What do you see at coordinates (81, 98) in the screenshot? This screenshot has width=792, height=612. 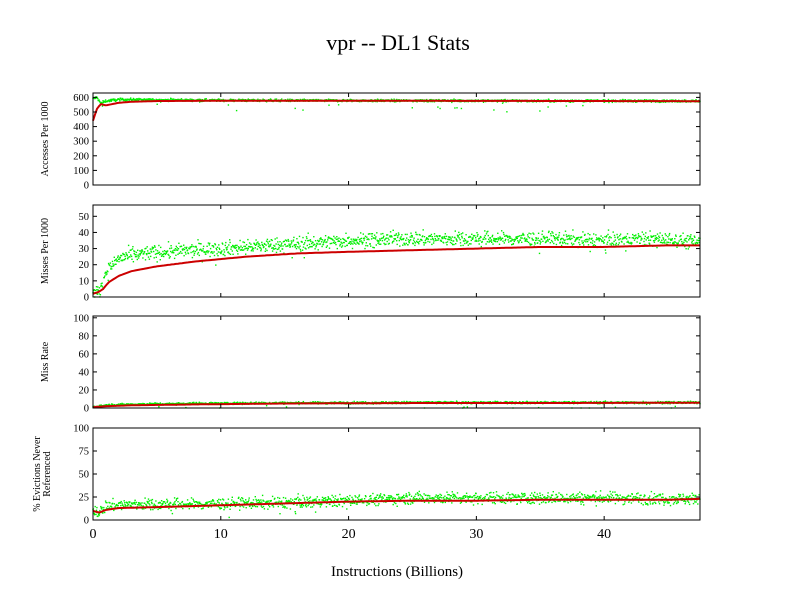 I see `y-tick-label: 600` at bounding box center [81, 98].